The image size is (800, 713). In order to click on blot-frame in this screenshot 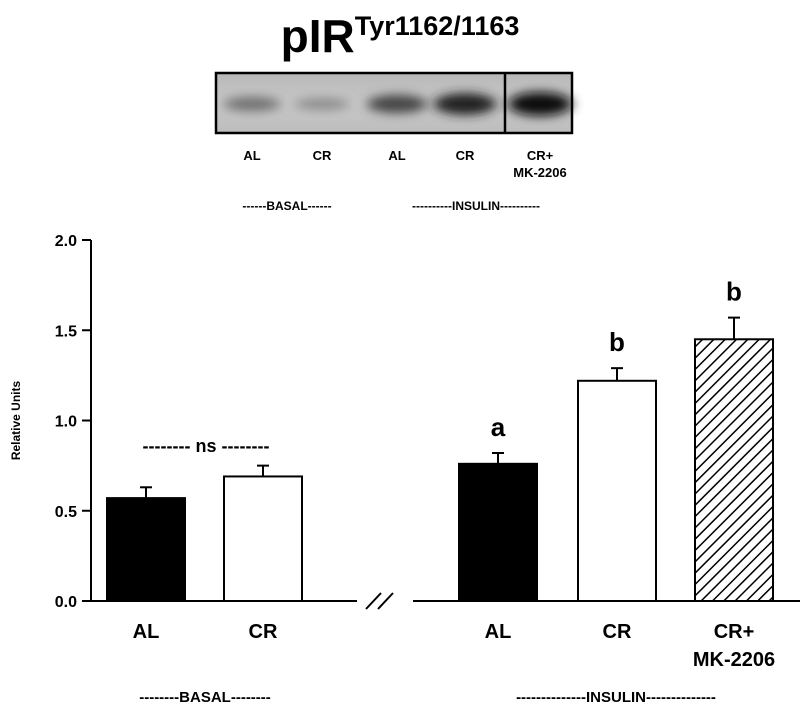, I will do `click(394, 103)`.